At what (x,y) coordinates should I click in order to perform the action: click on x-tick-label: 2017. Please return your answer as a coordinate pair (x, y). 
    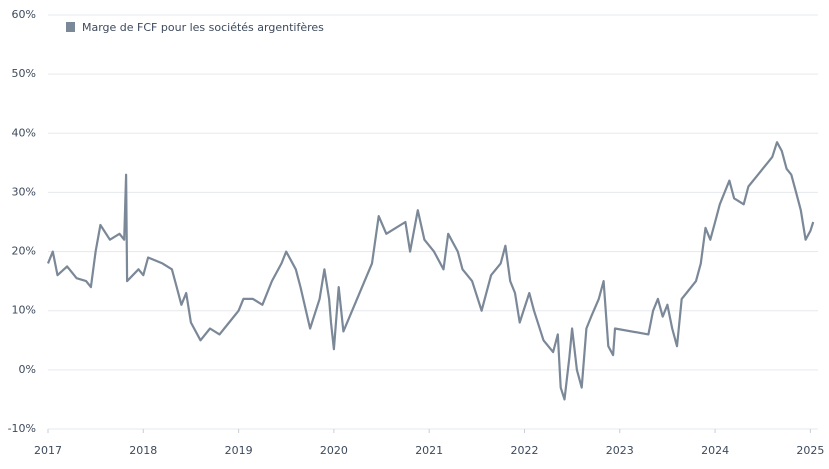
    Looking at the image, I should click on (48, 450).